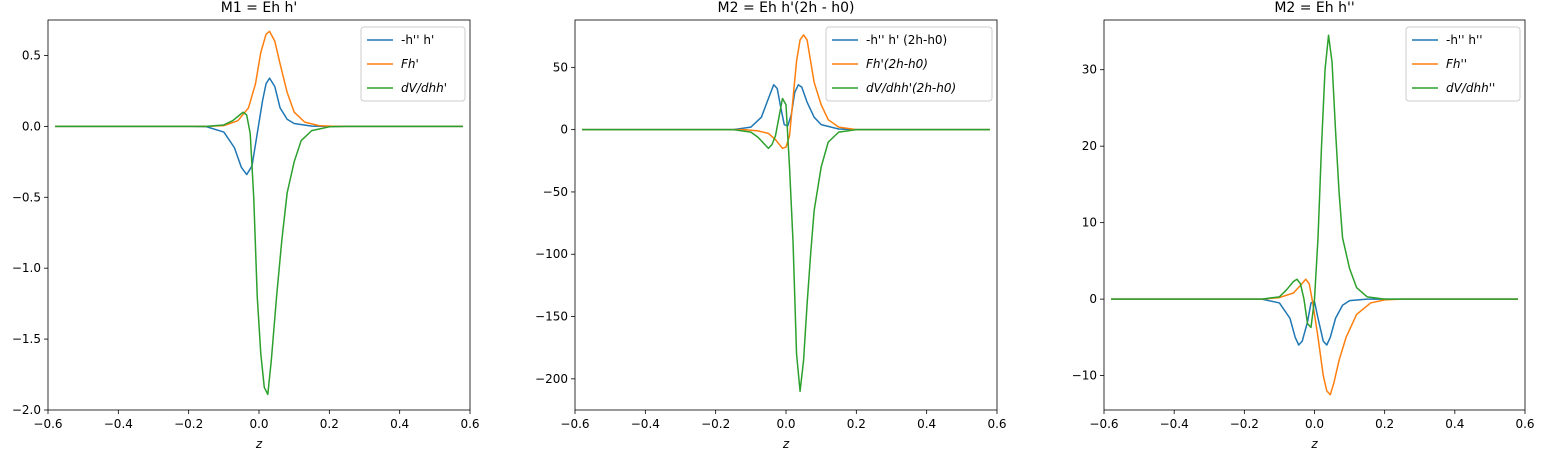 The width and height of the screenshot is (1550, 450). Describe the element at coordinates (417, 40) in the screenshot. I see `legend-label: -h'' h'` at that location.